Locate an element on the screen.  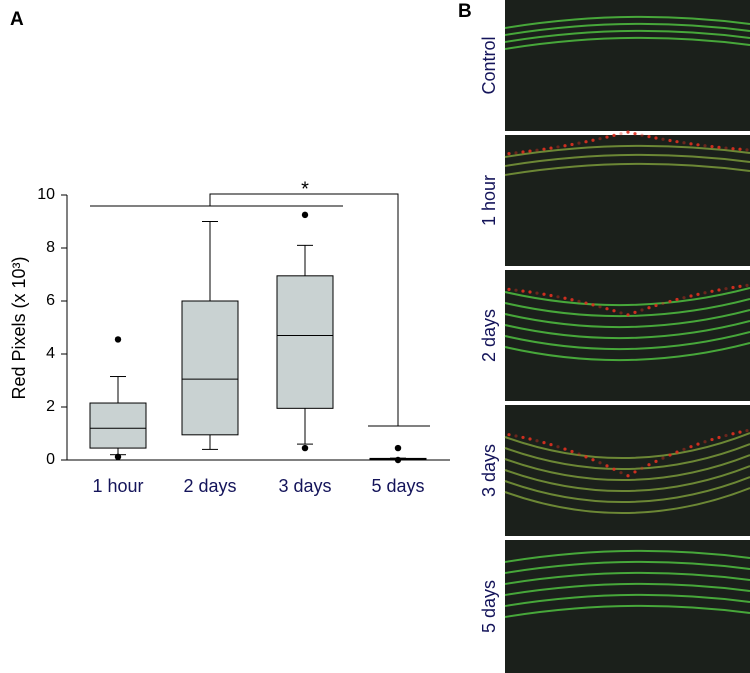
y-tick-label: 0 is located at coordinates (50, 459).